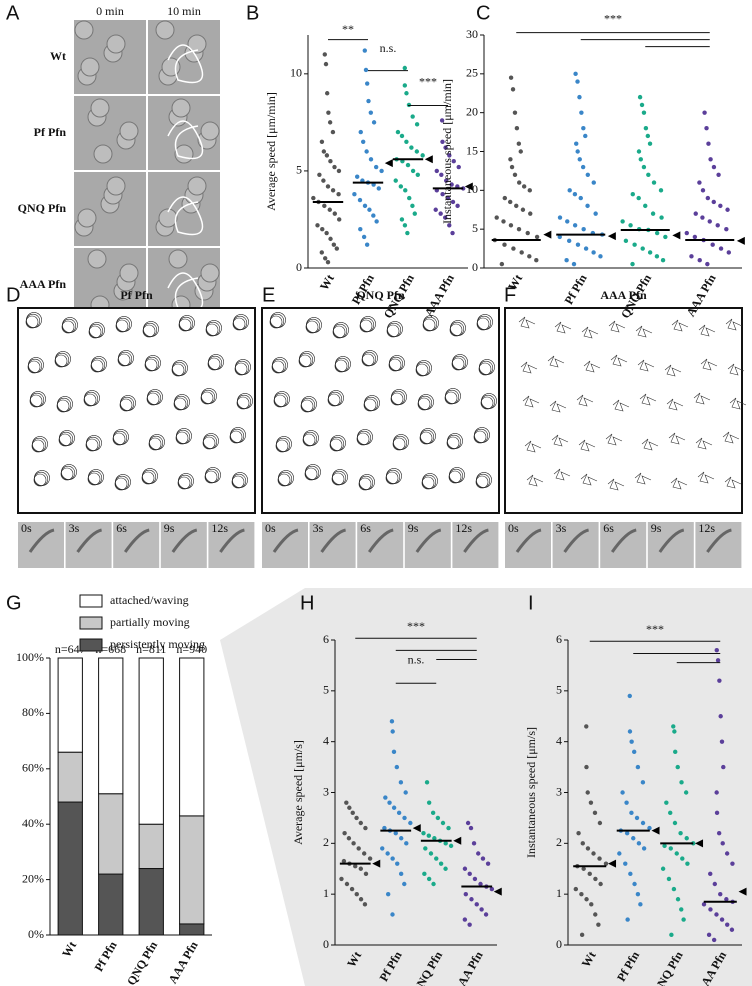  Describe the element at coordinates (33, 712) in the screenshot. I see `y-tick-label: 80%` at that location.